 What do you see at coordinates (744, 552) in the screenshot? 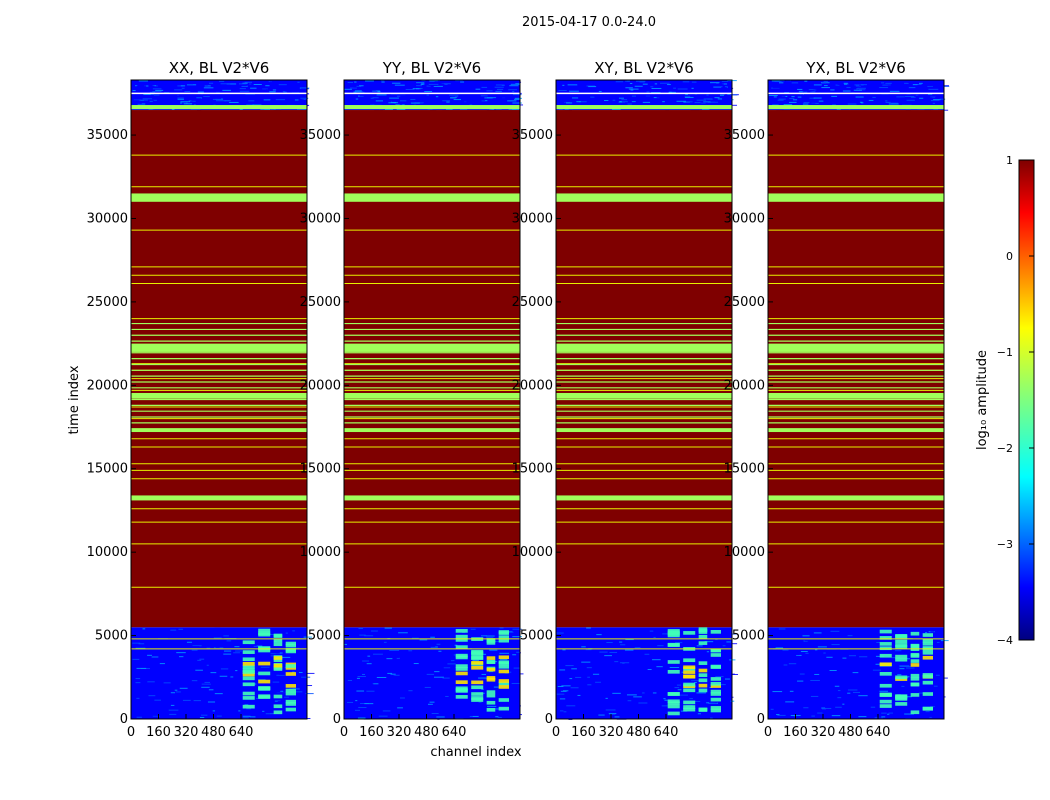
I see `y-tick-label: 10000` at bounding box center [744, 552].